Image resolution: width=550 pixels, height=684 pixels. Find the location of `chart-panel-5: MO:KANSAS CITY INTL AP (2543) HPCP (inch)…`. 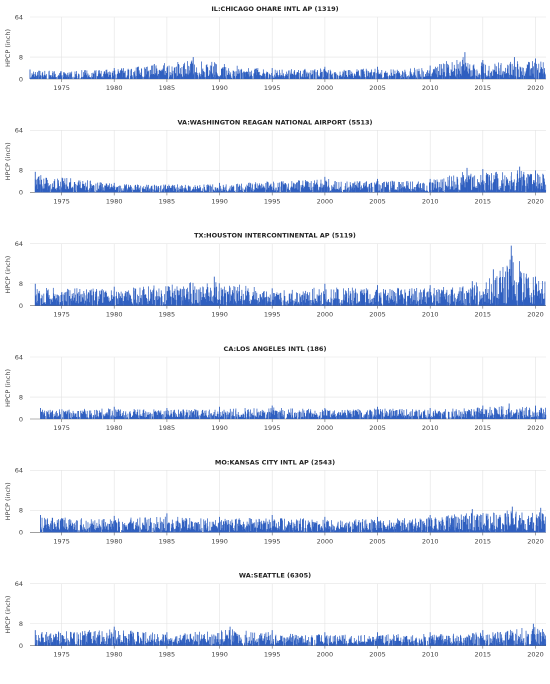

chart-panel-5: MO:KANSAS CITY INTL AP (2543) HPCP (inch)… is located at coordinates (275, 501).